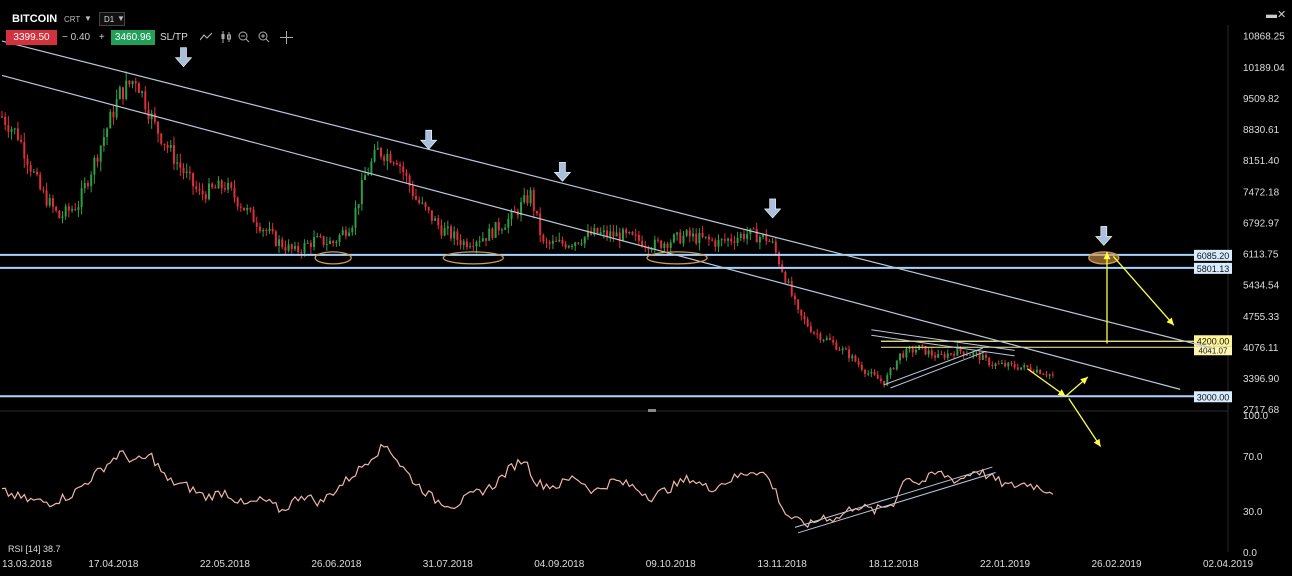 This screenshot has height=576, width=1292. I want to click on timeframe-select: D1, so click(112, 19).